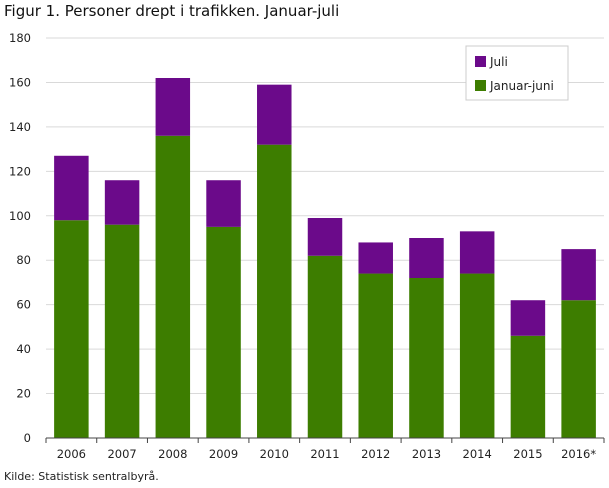 This screenshot has width=609, height=488. I want to click on bar-januar-juni-2009, so click(223, 332).